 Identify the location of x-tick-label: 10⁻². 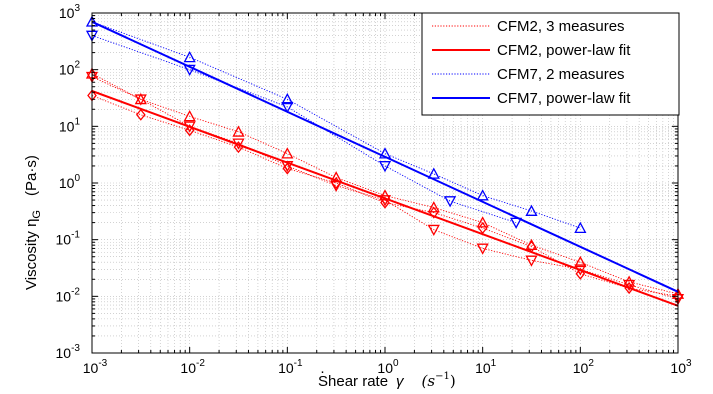
(192, 367).